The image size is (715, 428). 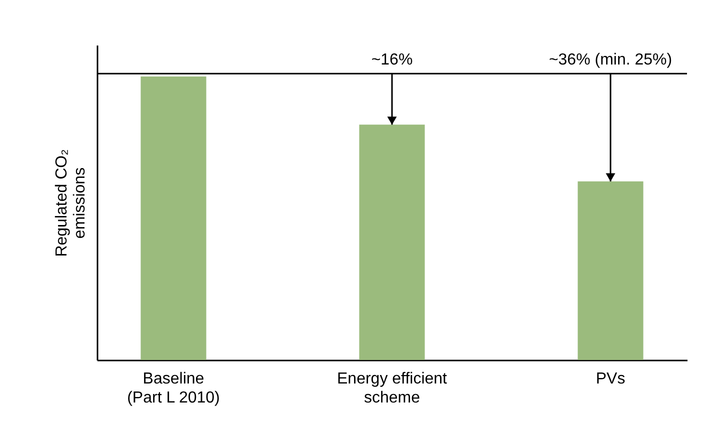 I want to click on annotation: ~36% (min. 25%), so click(x=610, y=60).